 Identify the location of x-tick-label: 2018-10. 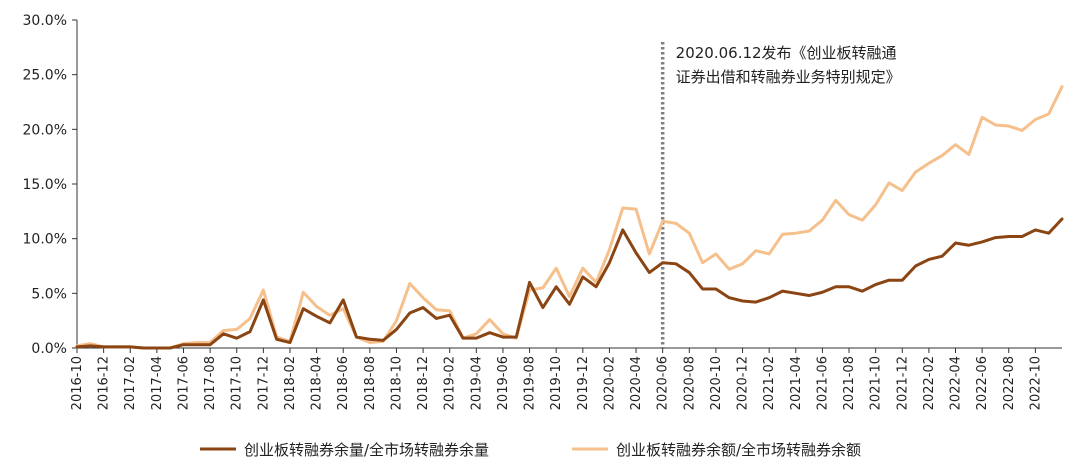
(396, 383).